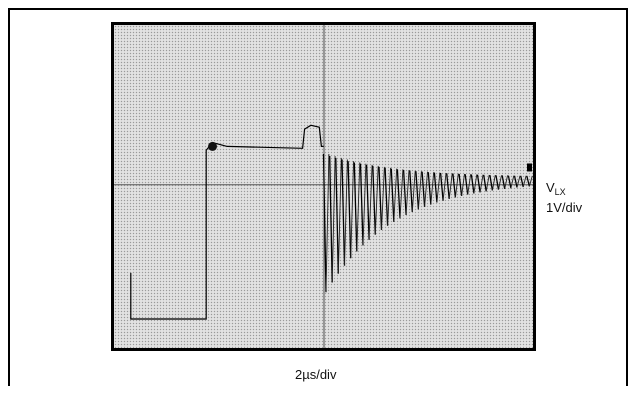  I want to click on vlx-label: VLX, so click(556, 188).